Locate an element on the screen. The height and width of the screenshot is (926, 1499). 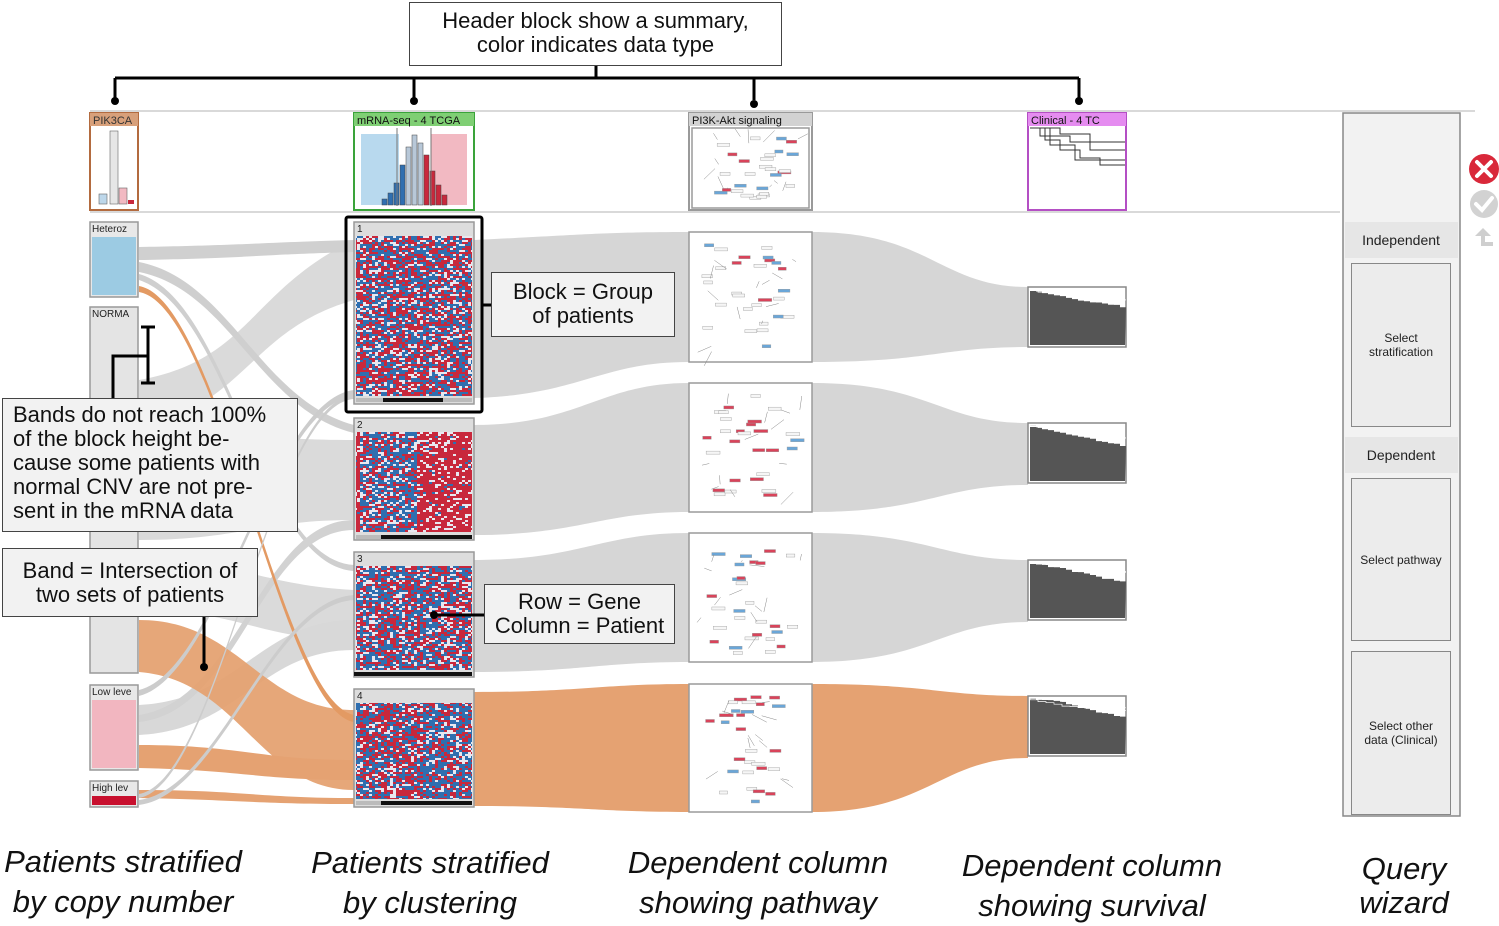
select-pathway-button: Select pathway is located at coordinates (1401, 559).